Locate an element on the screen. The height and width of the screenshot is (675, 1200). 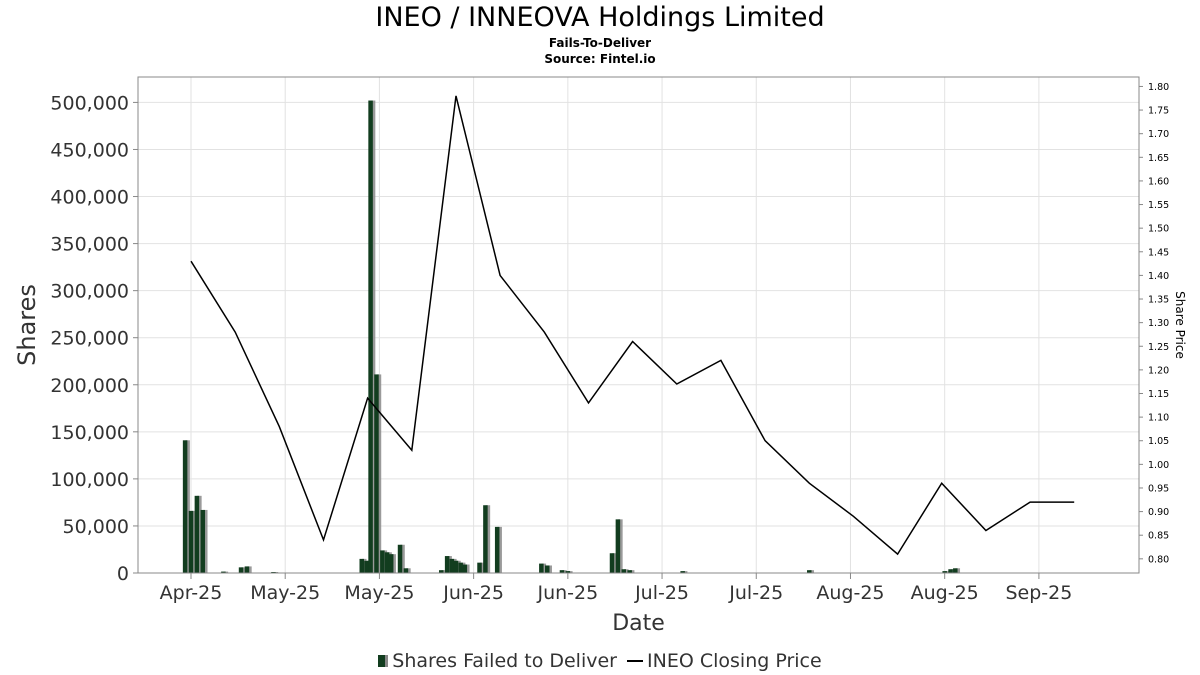
x-tick-label: Sep-25 is located at coordinates (1038, 593).